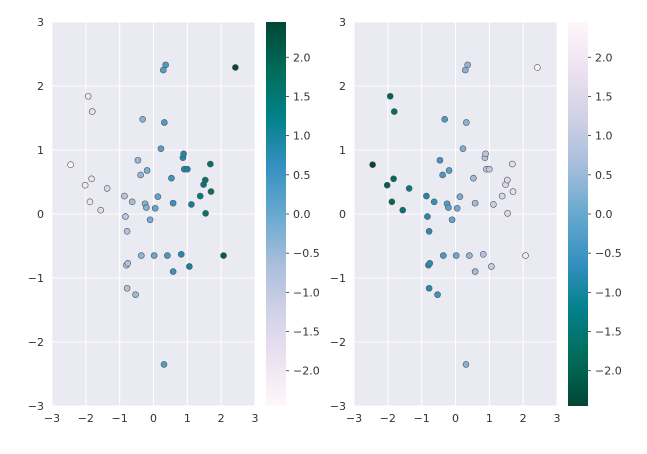 This screenshot has height=454, width=647. What do you see at coordinates (36, 278) in the screenshot?
I see `y-tick-label: −1` at bounding box center [36, 278].